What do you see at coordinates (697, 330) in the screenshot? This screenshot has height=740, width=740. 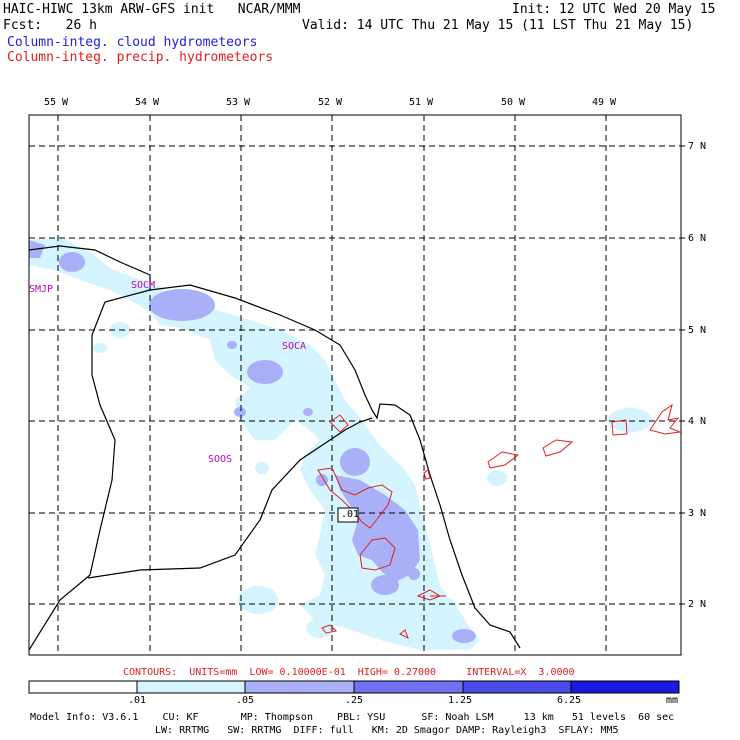 I see `lat-label-5n: 5 N` at bounding box center [697, 330].